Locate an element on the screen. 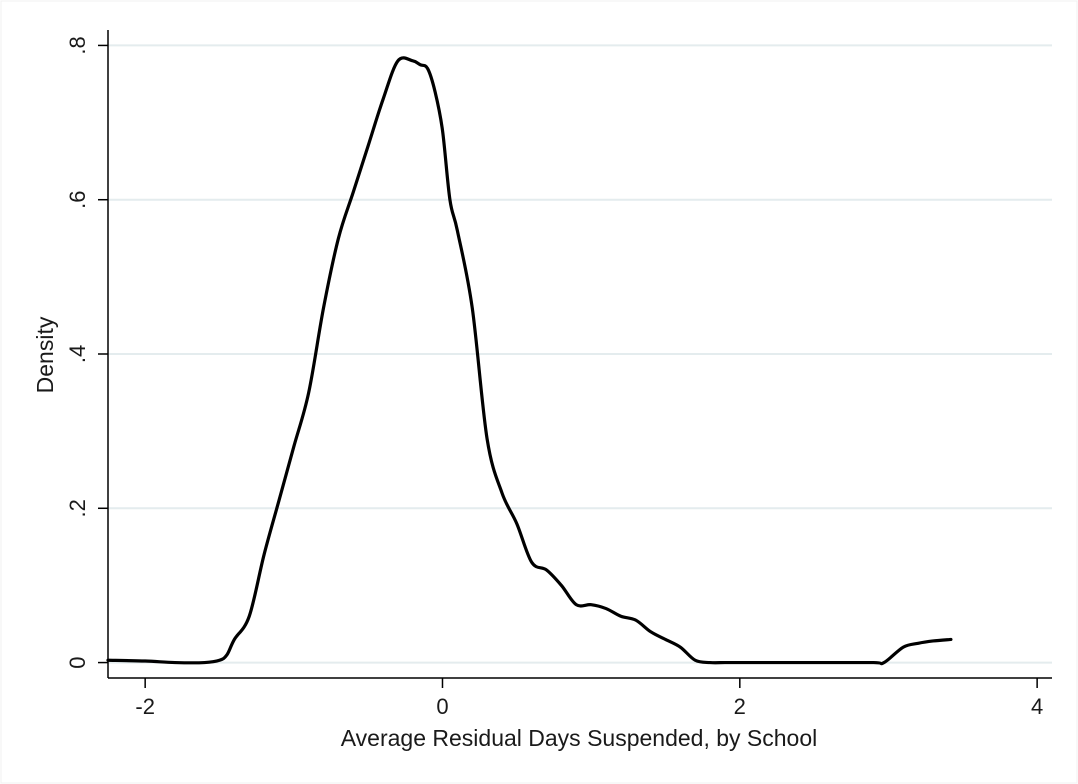  x-tick-label: 2 is located at coordinates (740, 706).